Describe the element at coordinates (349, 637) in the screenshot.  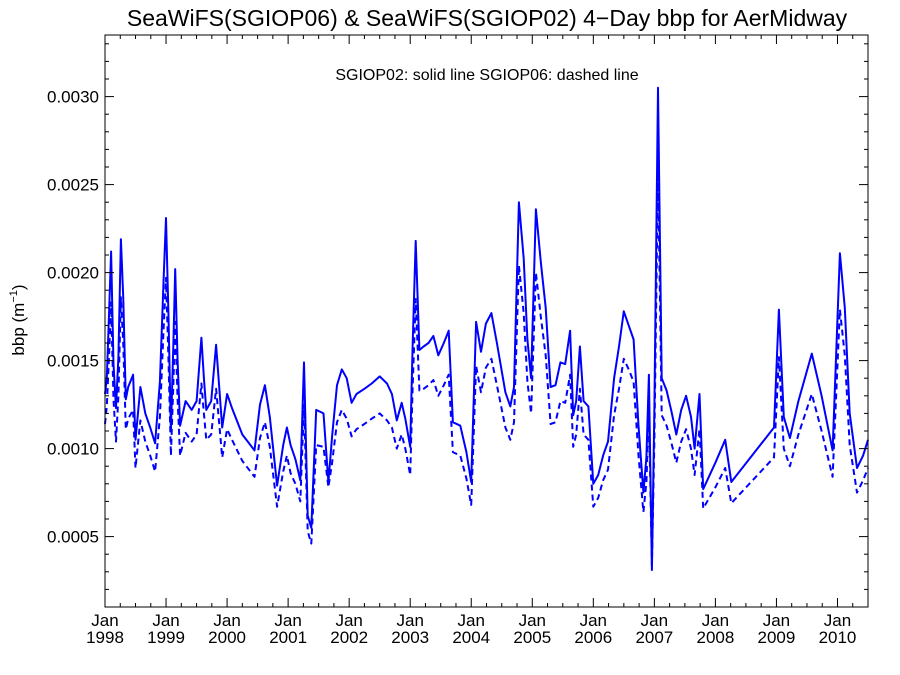
I see `x-tick-label-year: 2002` at that location.